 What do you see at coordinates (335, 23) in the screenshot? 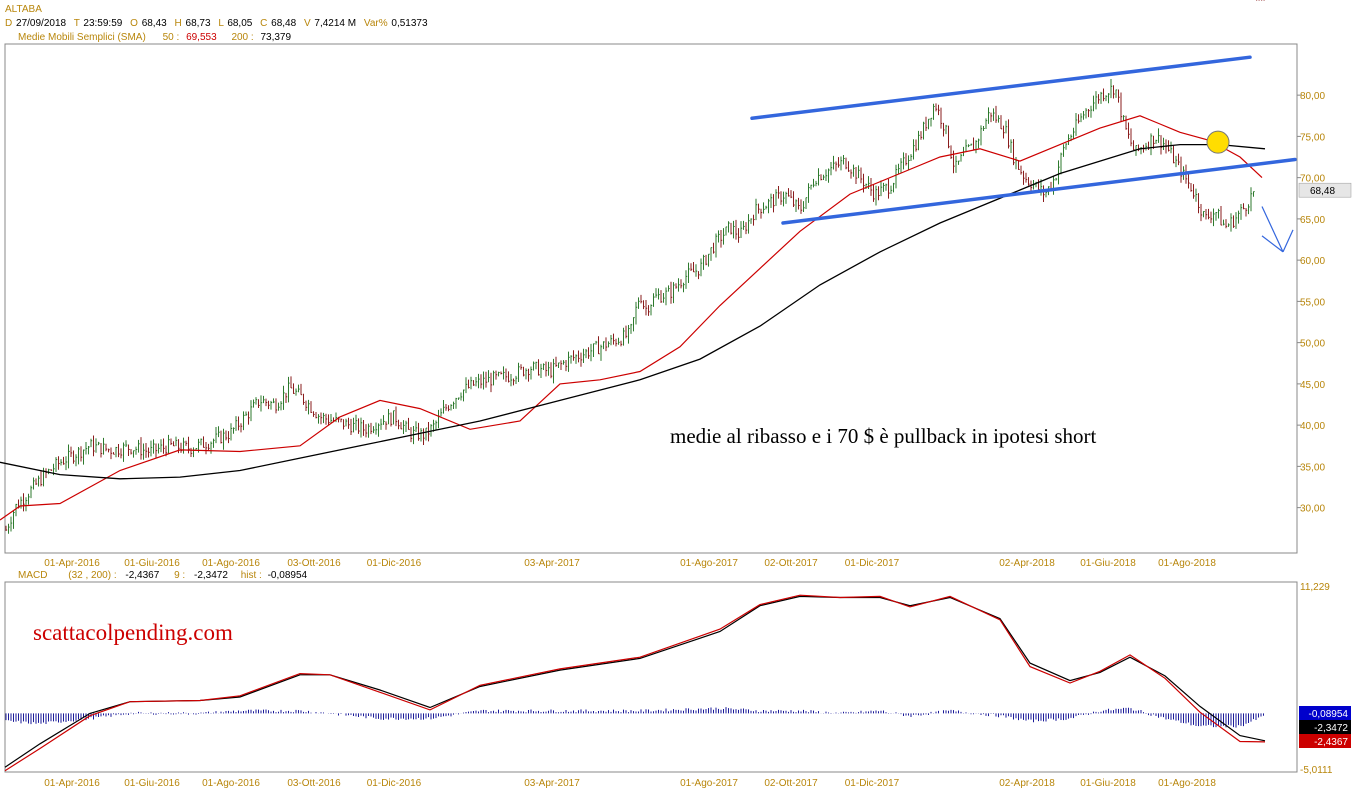
I see `volume-value: 7,4214 M` at bounding box center [335, 23].